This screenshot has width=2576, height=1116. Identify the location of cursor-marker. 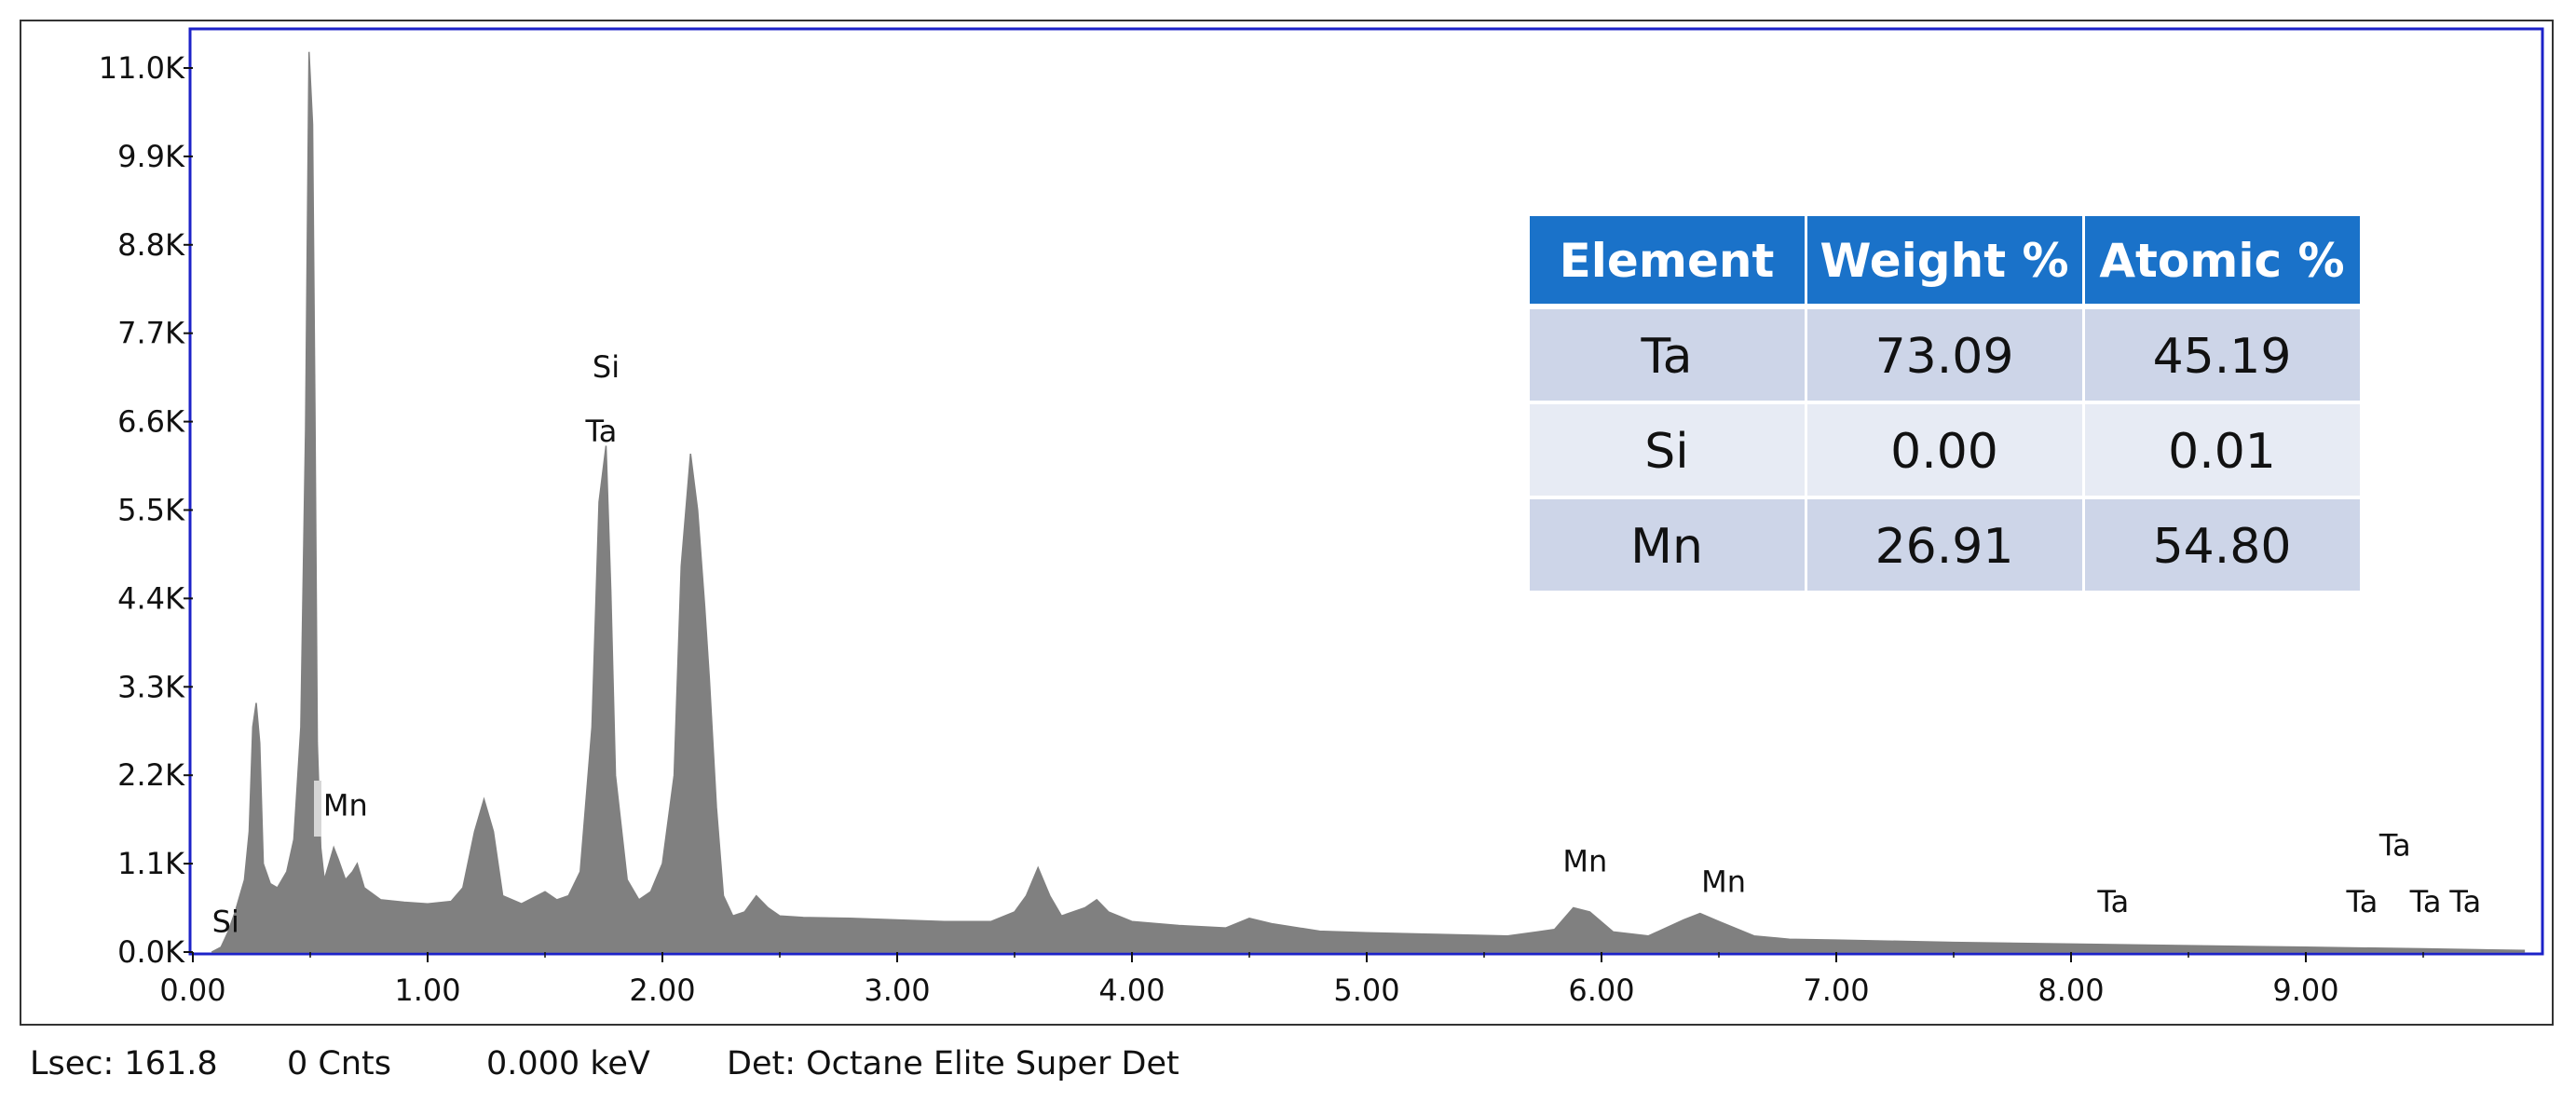
(317, 809).